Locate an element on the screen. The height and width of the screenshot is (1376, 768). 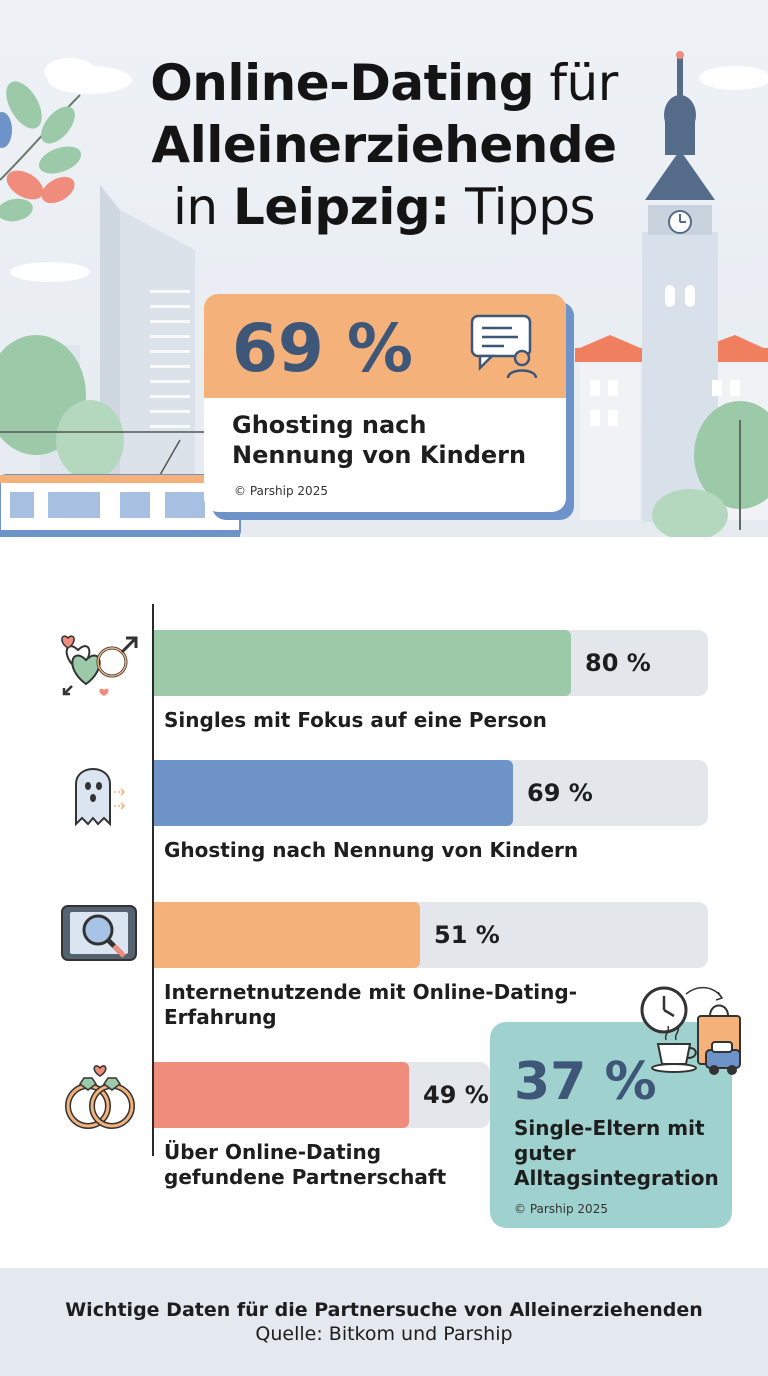
hero-stat-value: 69 % is located at coordinates (322, 348).